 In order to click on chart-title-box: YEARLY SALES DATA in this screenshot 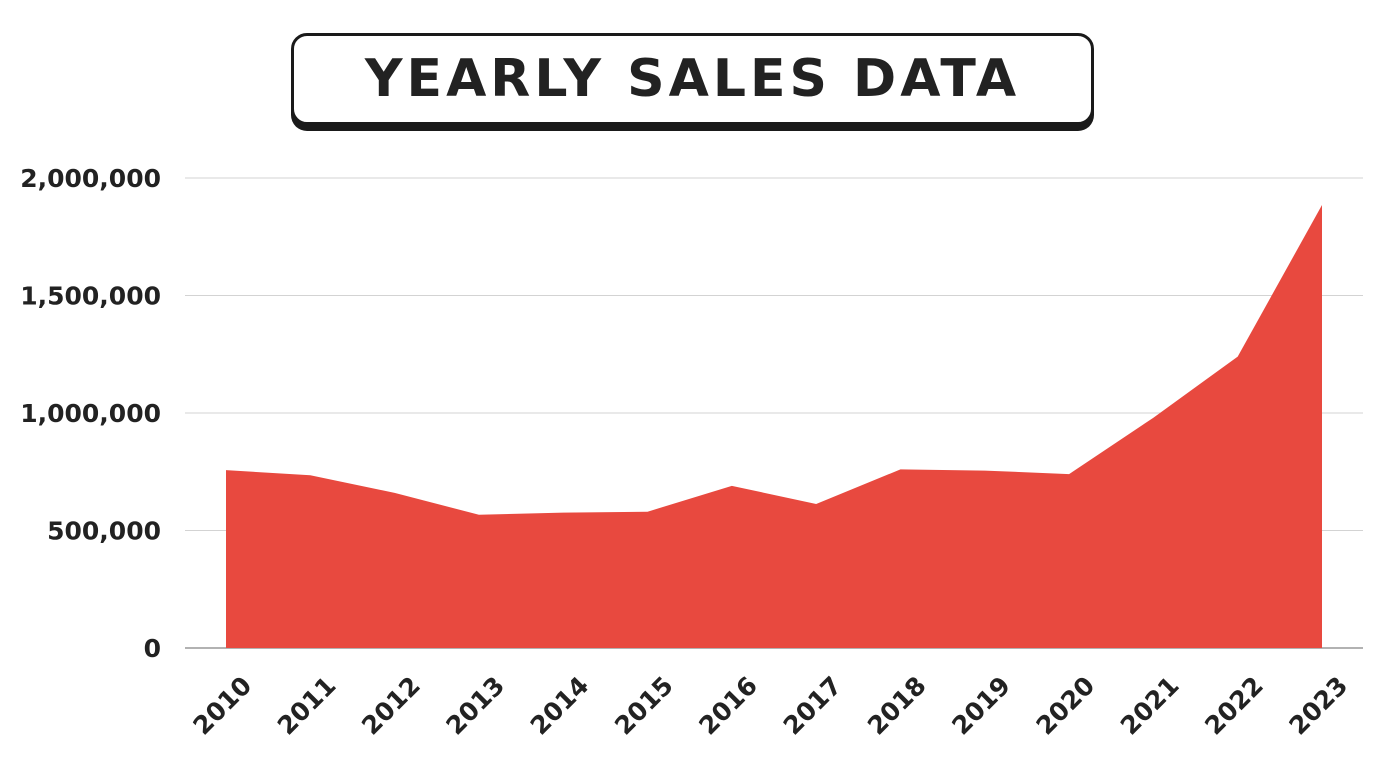, I will do `click(692, 79)`.